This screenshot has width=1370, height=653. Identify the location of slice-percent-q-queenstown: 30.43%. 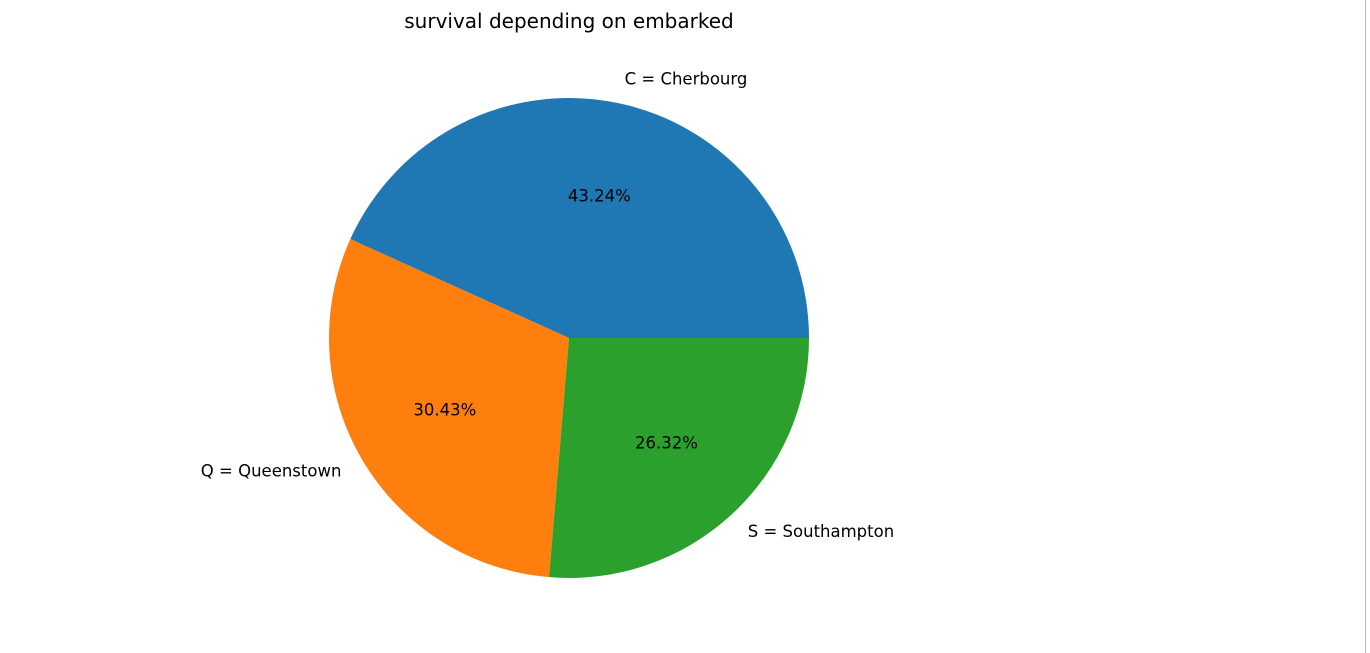
(444, 410).